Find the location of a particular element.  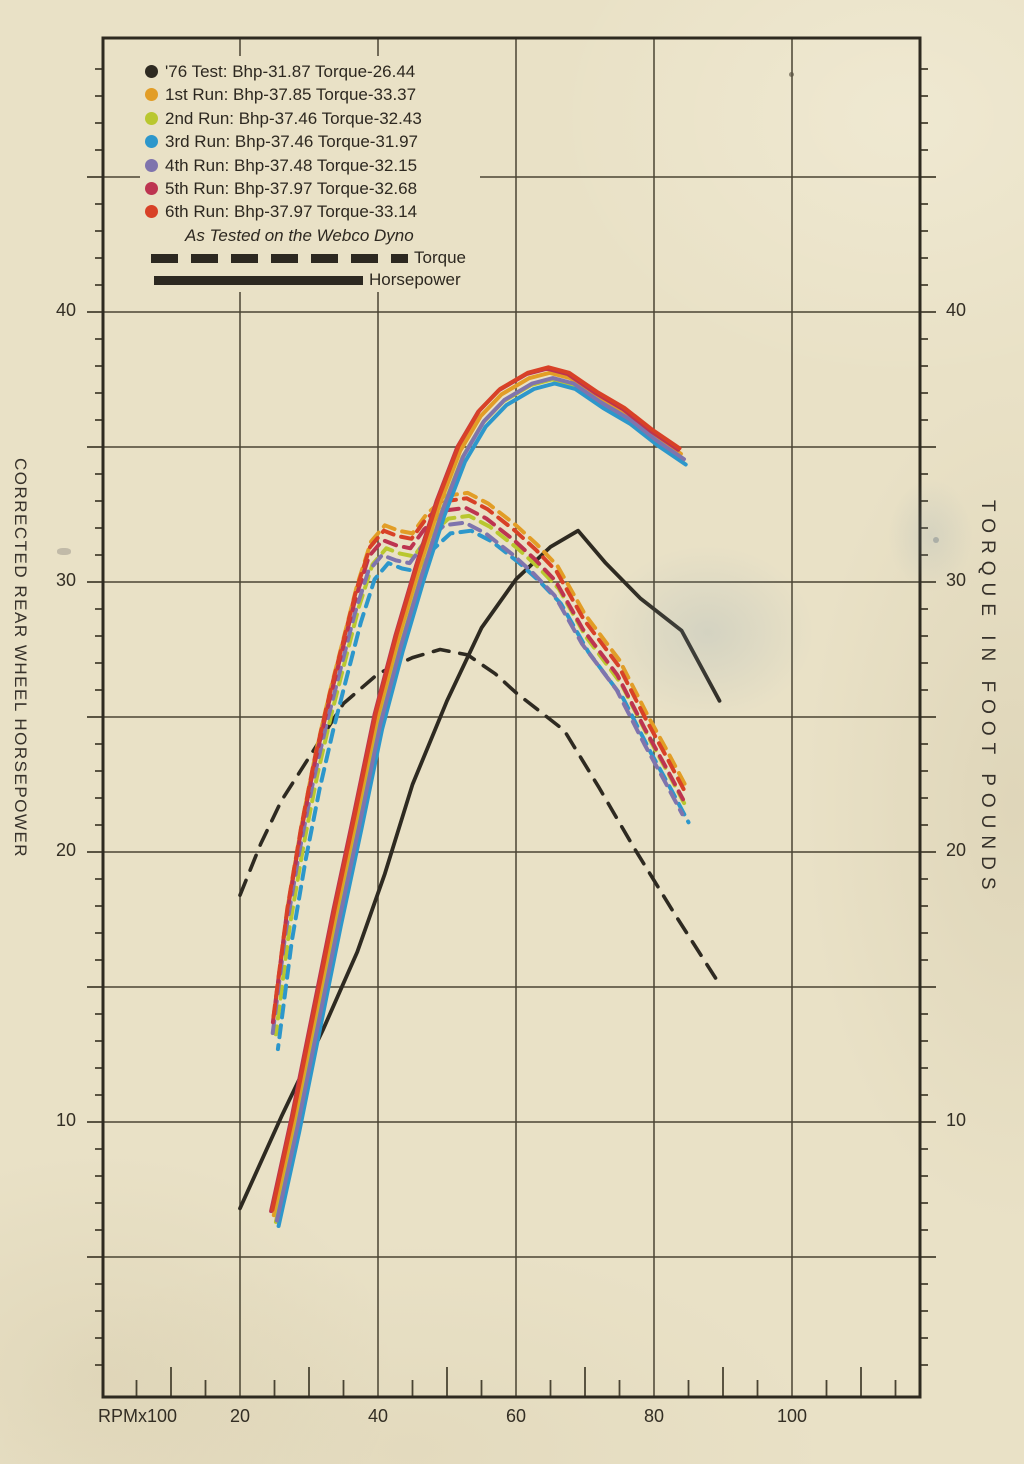

legend-row-run-5: 5th Run: Bhp-37.97 Torque-32.68 is located at coordinates (312, 188).